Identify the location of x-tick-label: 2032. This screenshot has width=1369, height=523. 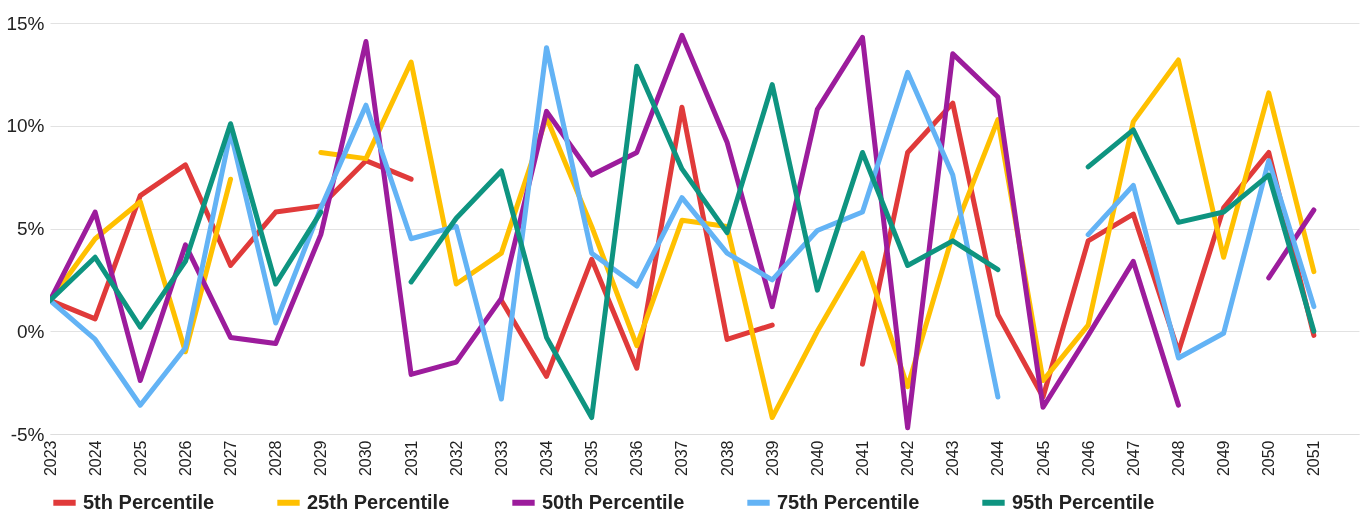
(456, 458).